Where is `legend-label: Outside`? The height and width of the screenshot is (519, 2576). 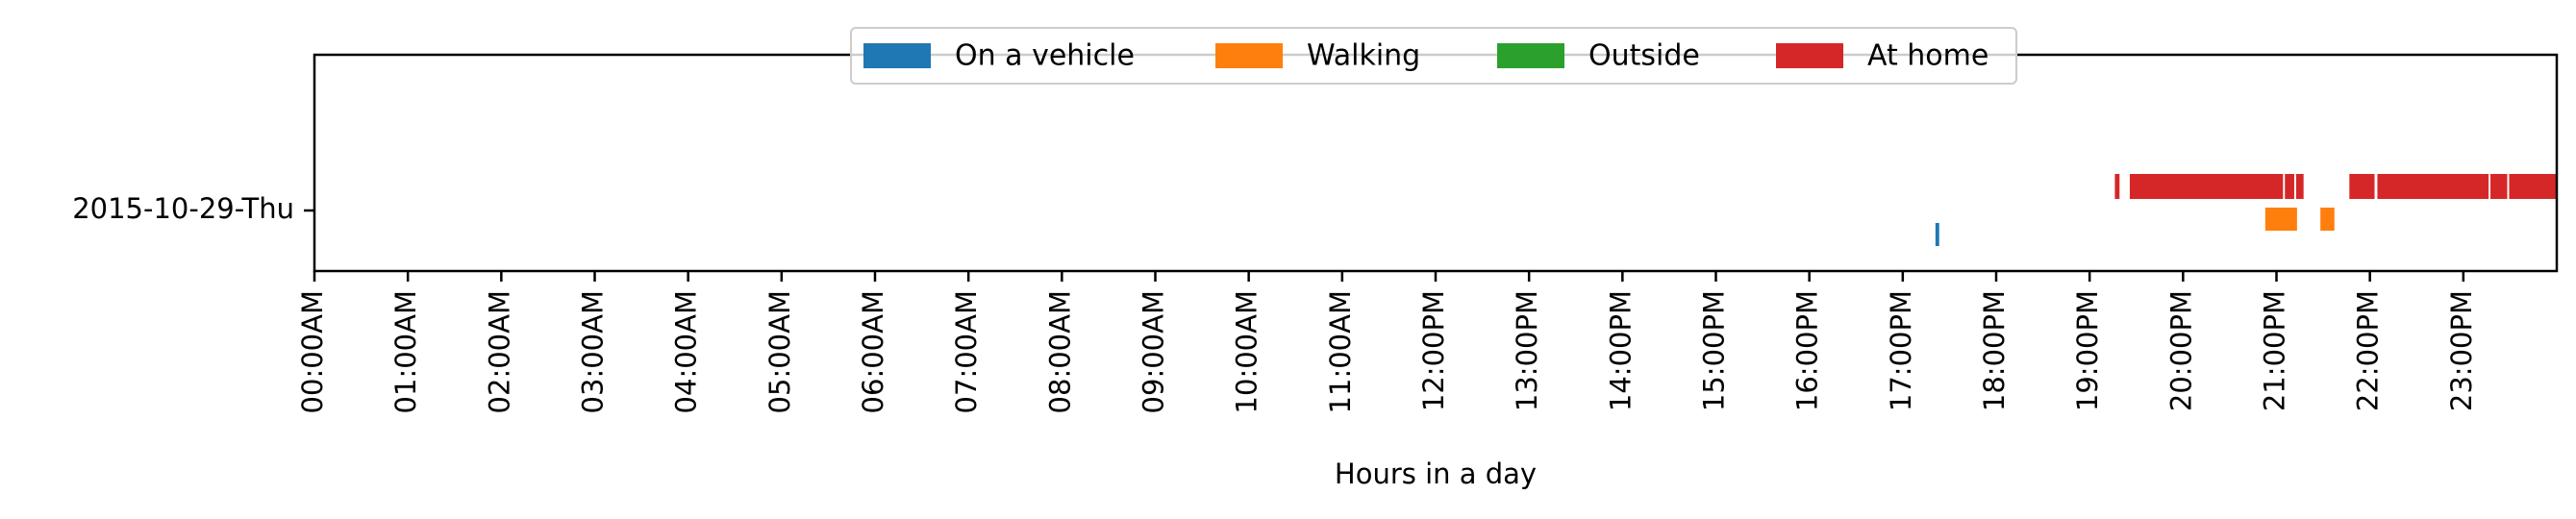
legend-label: Outside is located at coordinates (1644, 56).